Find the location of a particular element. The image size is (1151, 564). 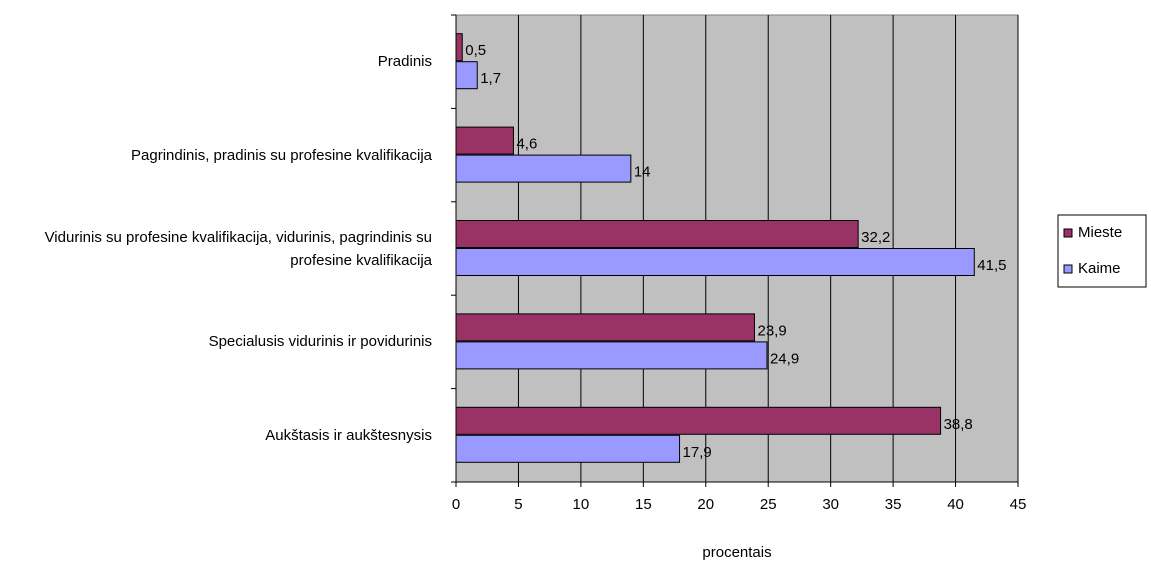

x-tick-label: 0 is located at coordinates (456, 504).